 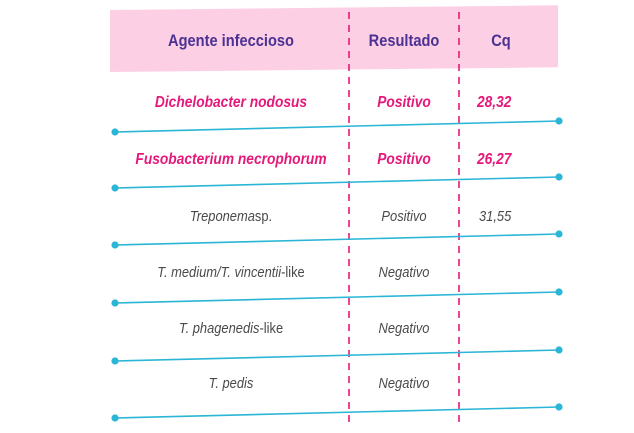 I want to click on header-result: Resultado, so click(x=404, y=40).